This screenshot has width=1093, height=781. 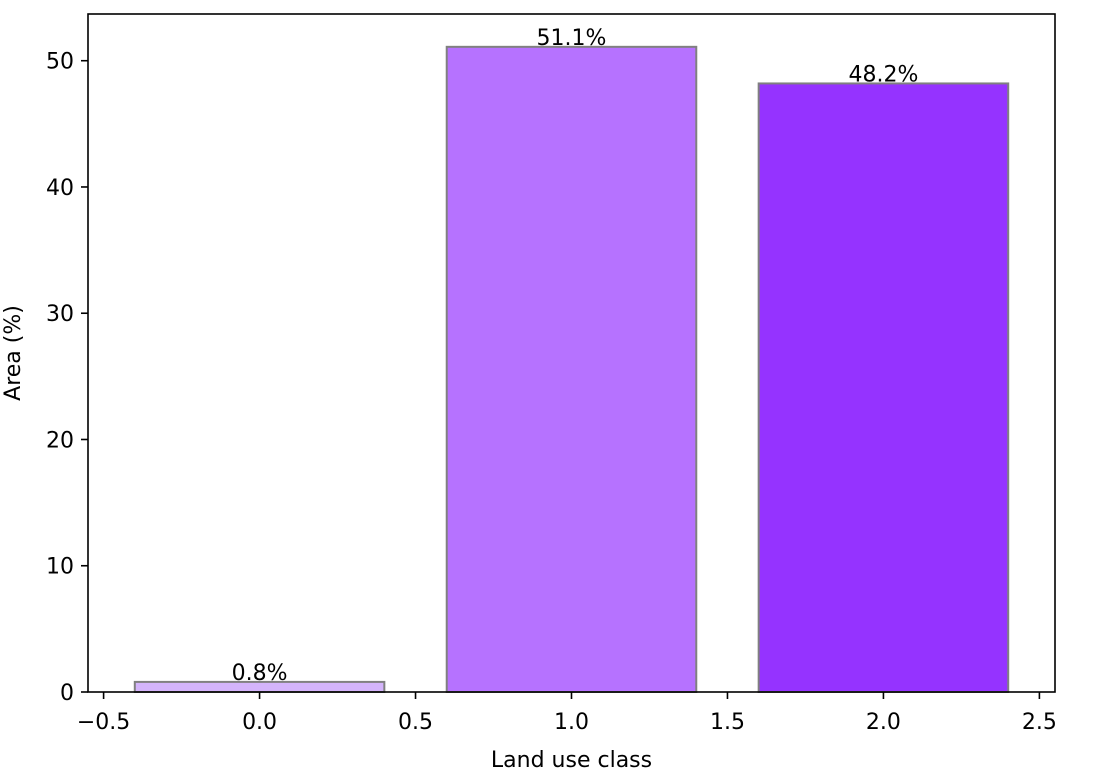 I want to click on x-axis-ticks: −0.5 0.0 0.5 1.0 1.5 2.0 2.5, so click(x=567, y=713).